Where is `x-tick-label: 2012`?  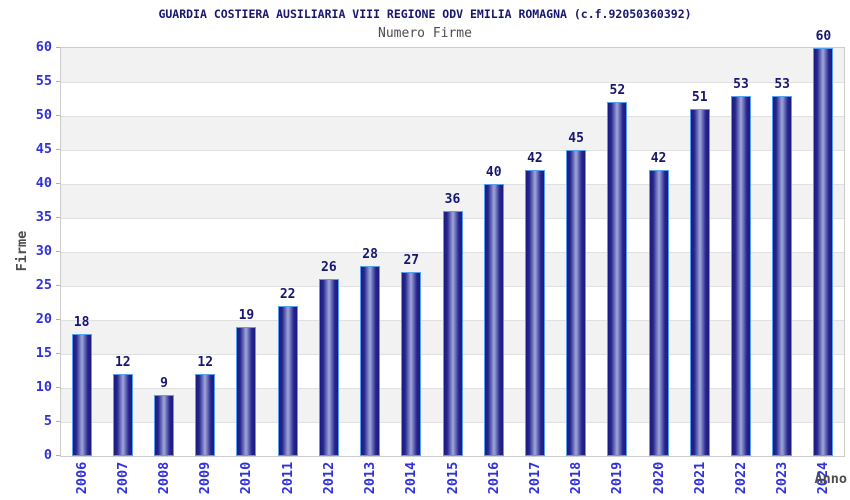 x-tick-label: 2012 is located at coordinates (328, 478).